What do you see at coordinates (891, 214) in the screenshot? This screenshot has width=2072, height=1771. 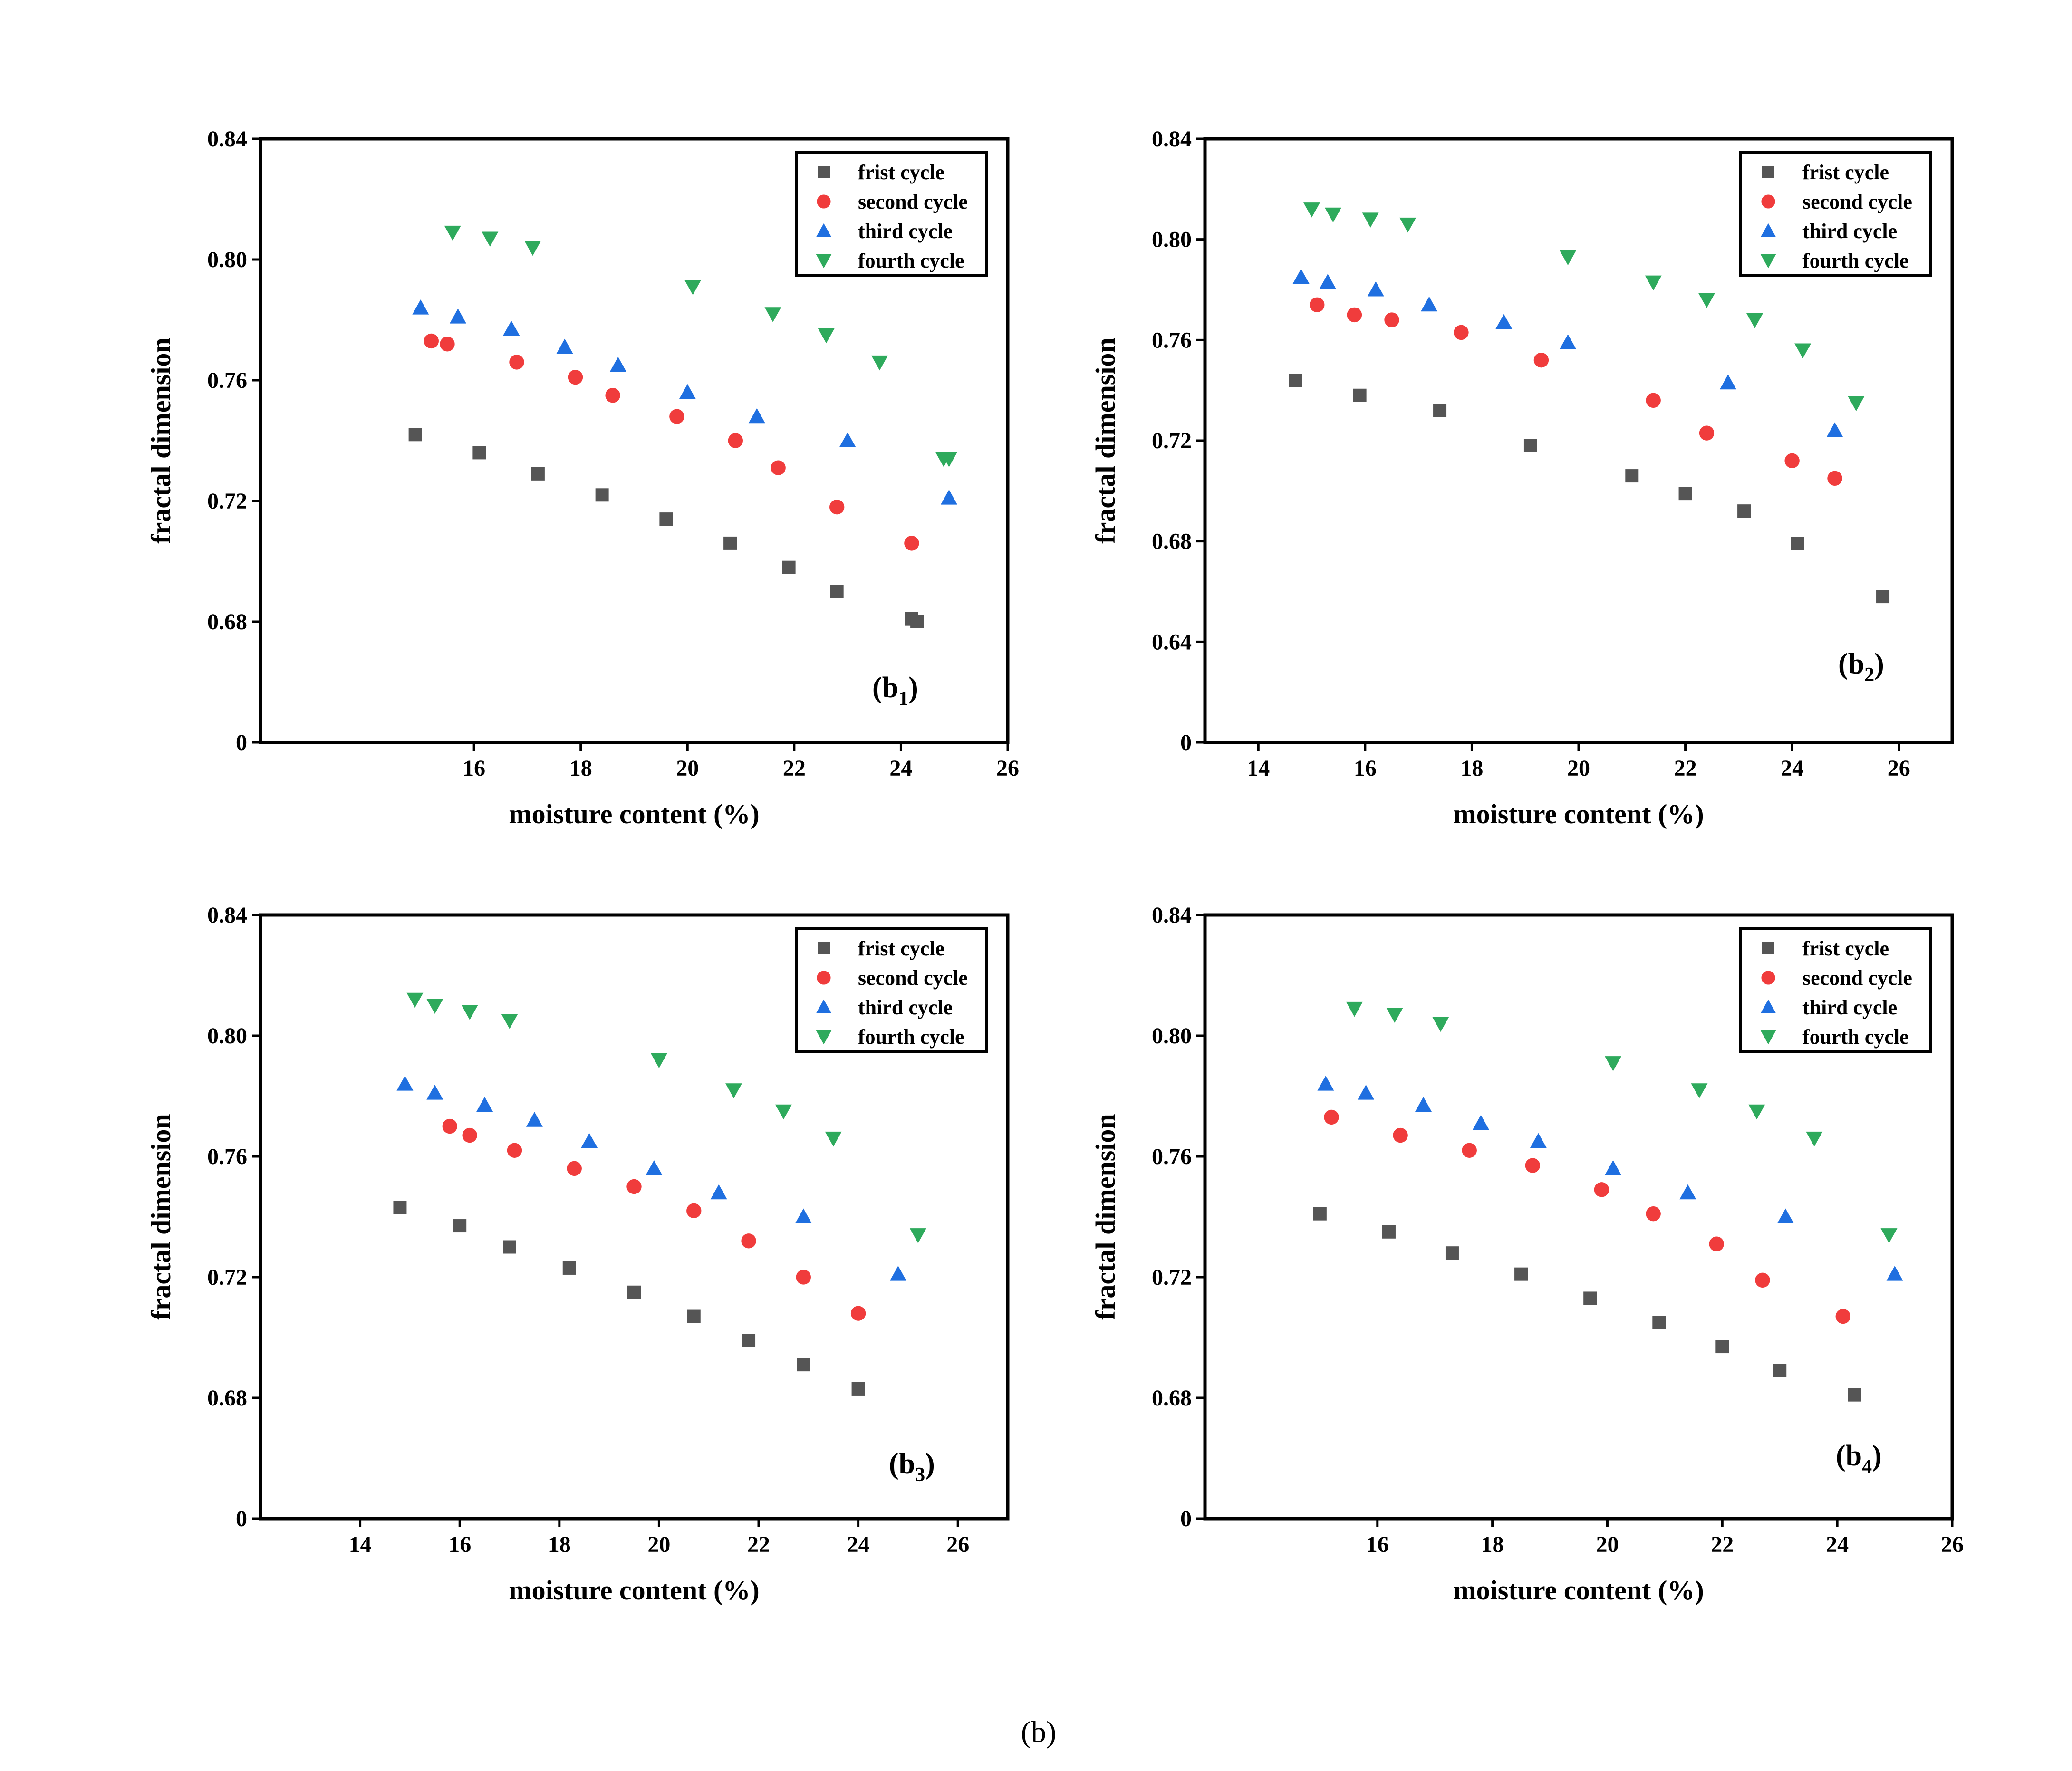 I see `legend-box` at bounding box center [891, 214].